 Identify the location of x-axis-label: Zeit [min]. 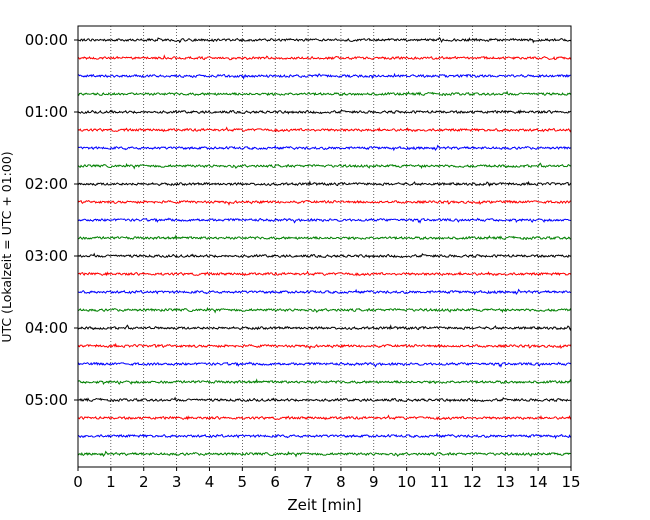
(324, 505).